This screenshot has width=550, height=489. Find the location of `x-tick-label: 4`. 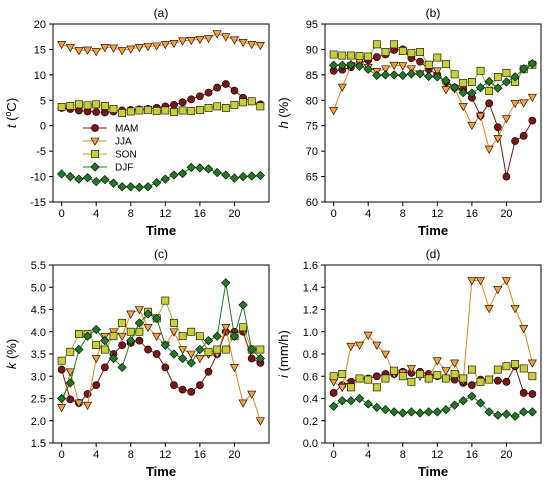

x-tick-label: 4 is located at coordinates (96, 214).